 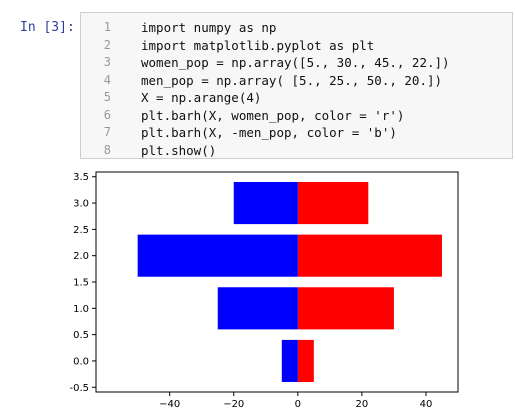 What do you see at coordinates (426, 404) in the screenshot?
I see `x-tick-label: 40` at bounding box center [426, 404].